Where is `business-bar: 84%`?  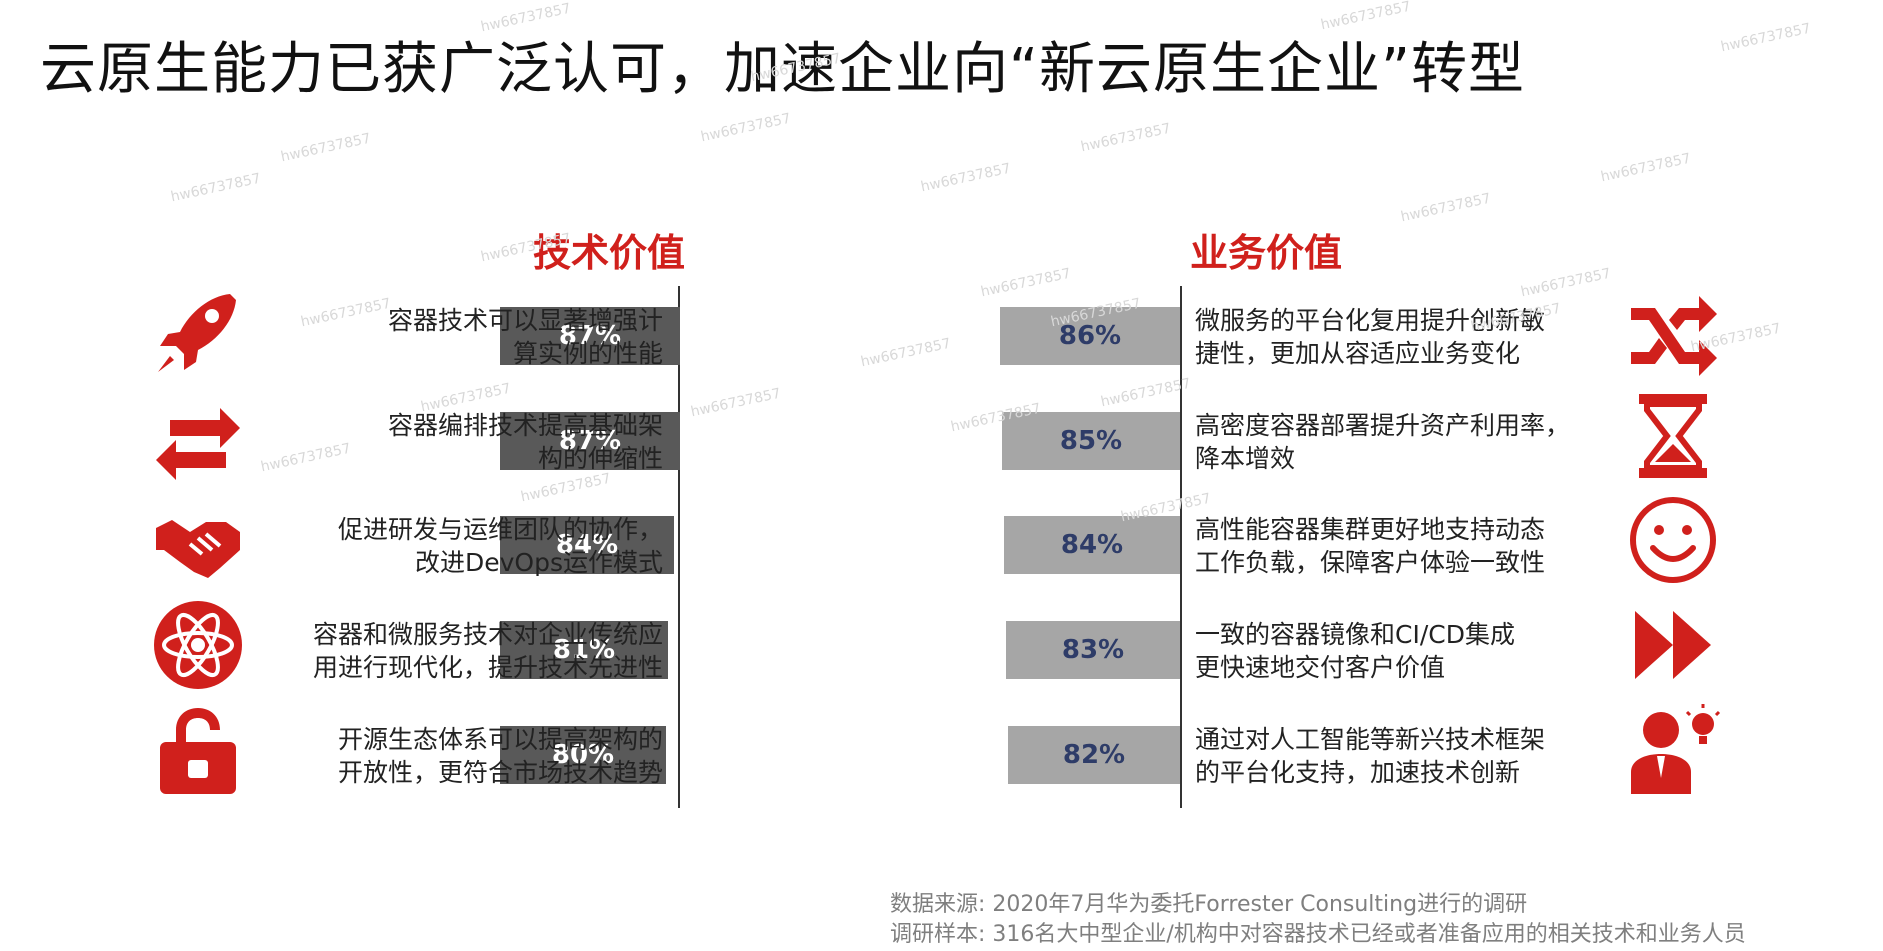
business-bar: 84% is located at coordinates (1092, 545).